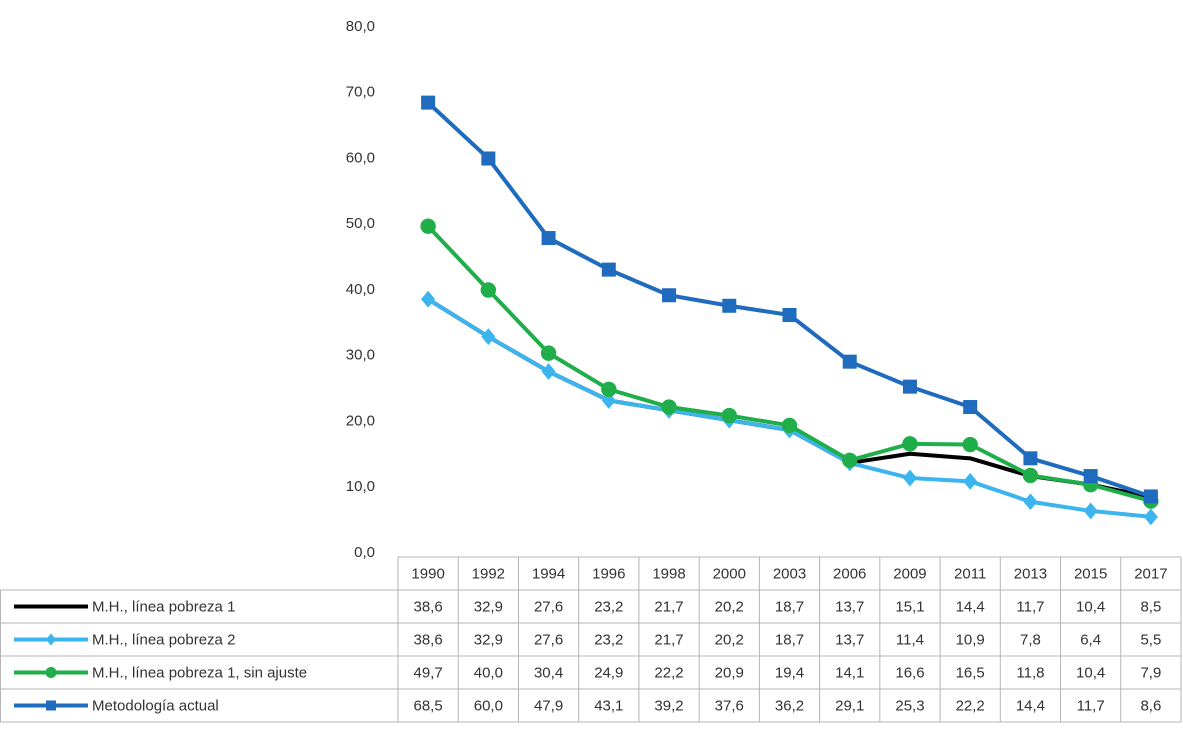  I want to click on table-value: 8,6, so click(1150, 705).